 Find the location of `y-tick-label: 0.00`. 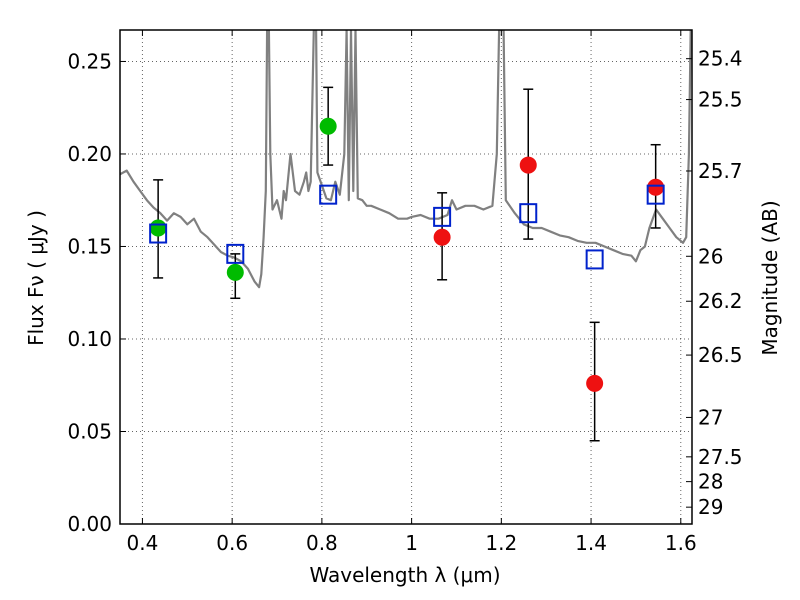

y-tick-label: 0.00 is located at coordinates (89, 524).